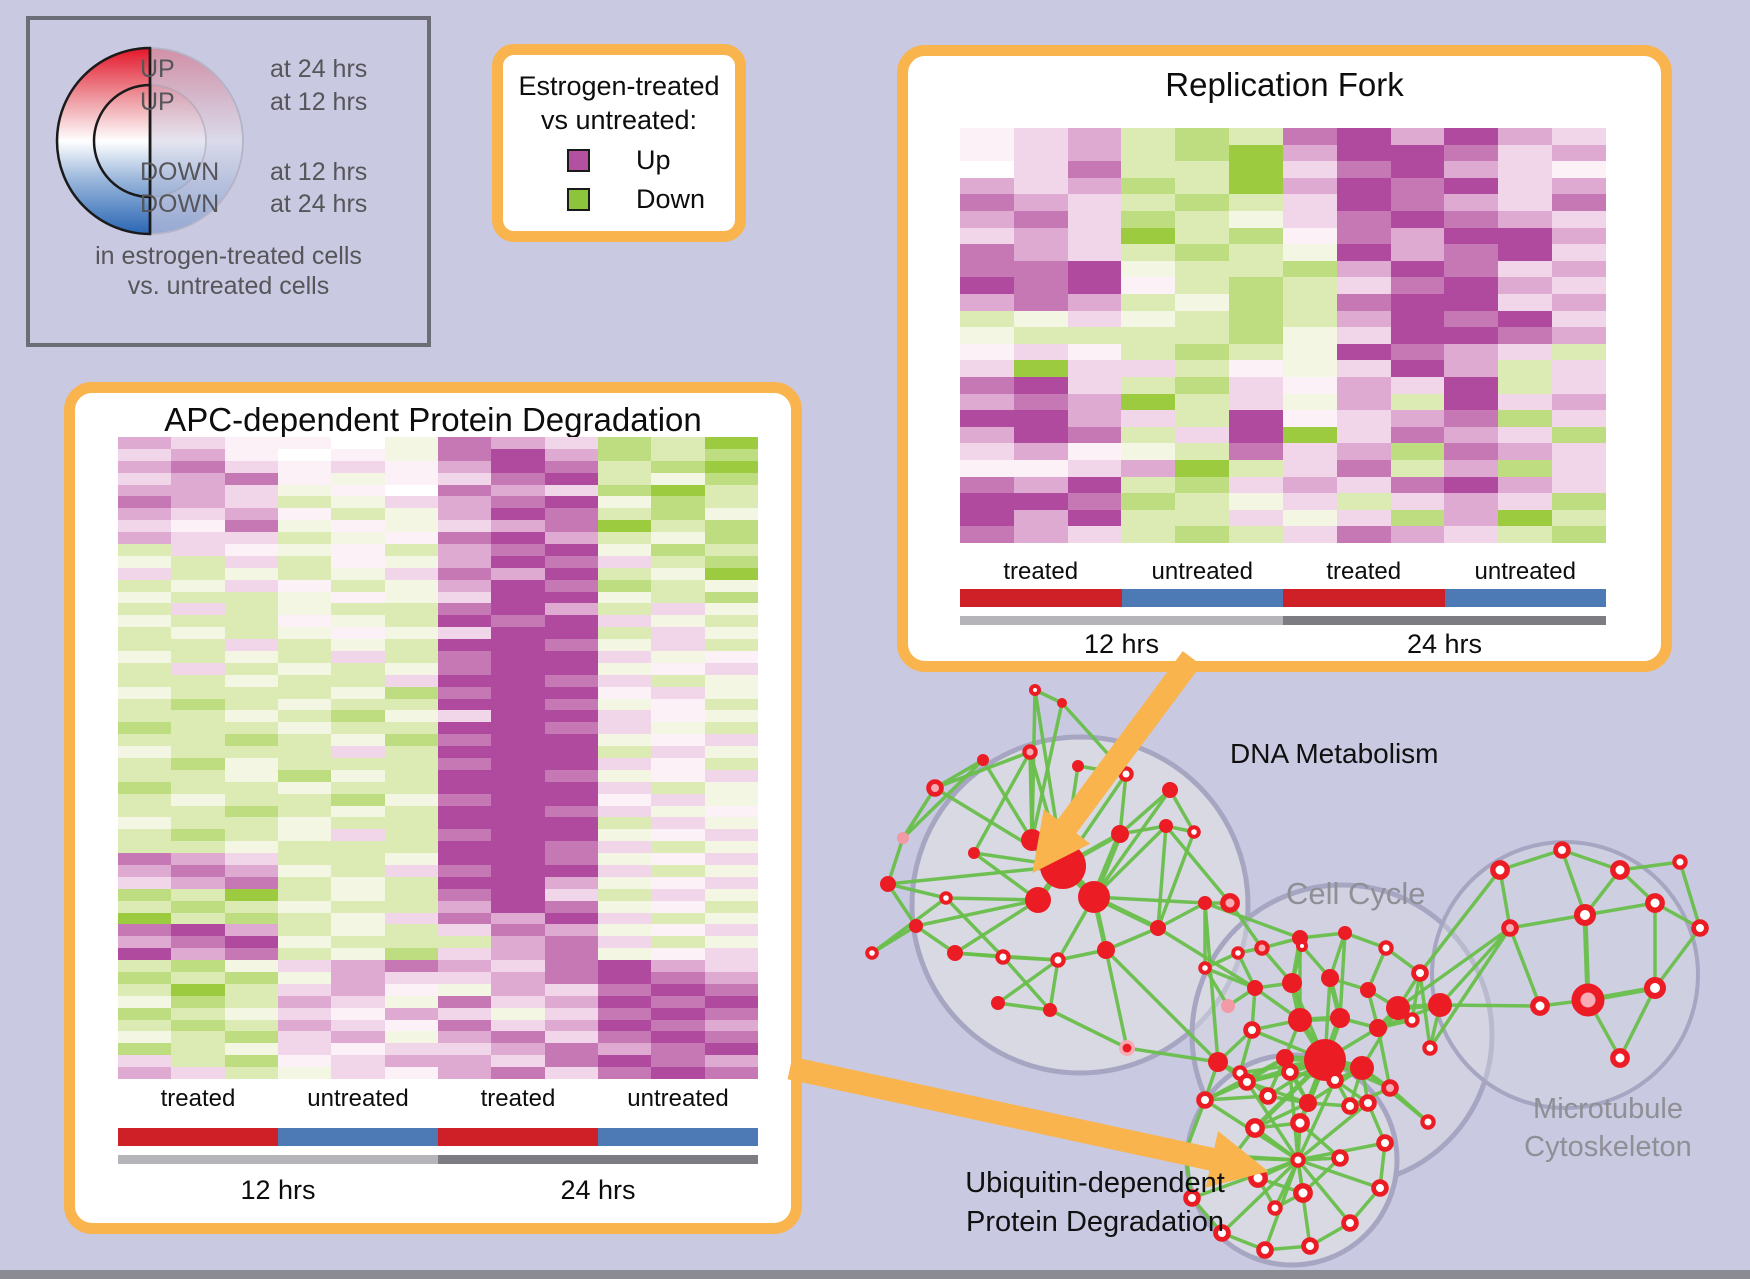 This screenshot has height=1279, width=1750. I want to click on repfork-group-labels: treated untreated treated untreated, so click(1283, 572).